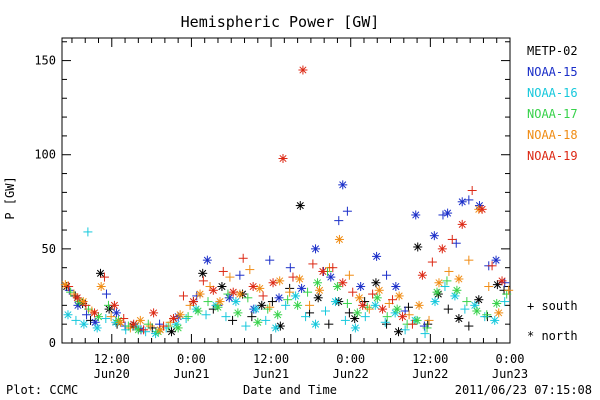 The height and width of the screenshot is (400, 600). I want to click on x-tick-label-date: Jun23, so click(510, 374).